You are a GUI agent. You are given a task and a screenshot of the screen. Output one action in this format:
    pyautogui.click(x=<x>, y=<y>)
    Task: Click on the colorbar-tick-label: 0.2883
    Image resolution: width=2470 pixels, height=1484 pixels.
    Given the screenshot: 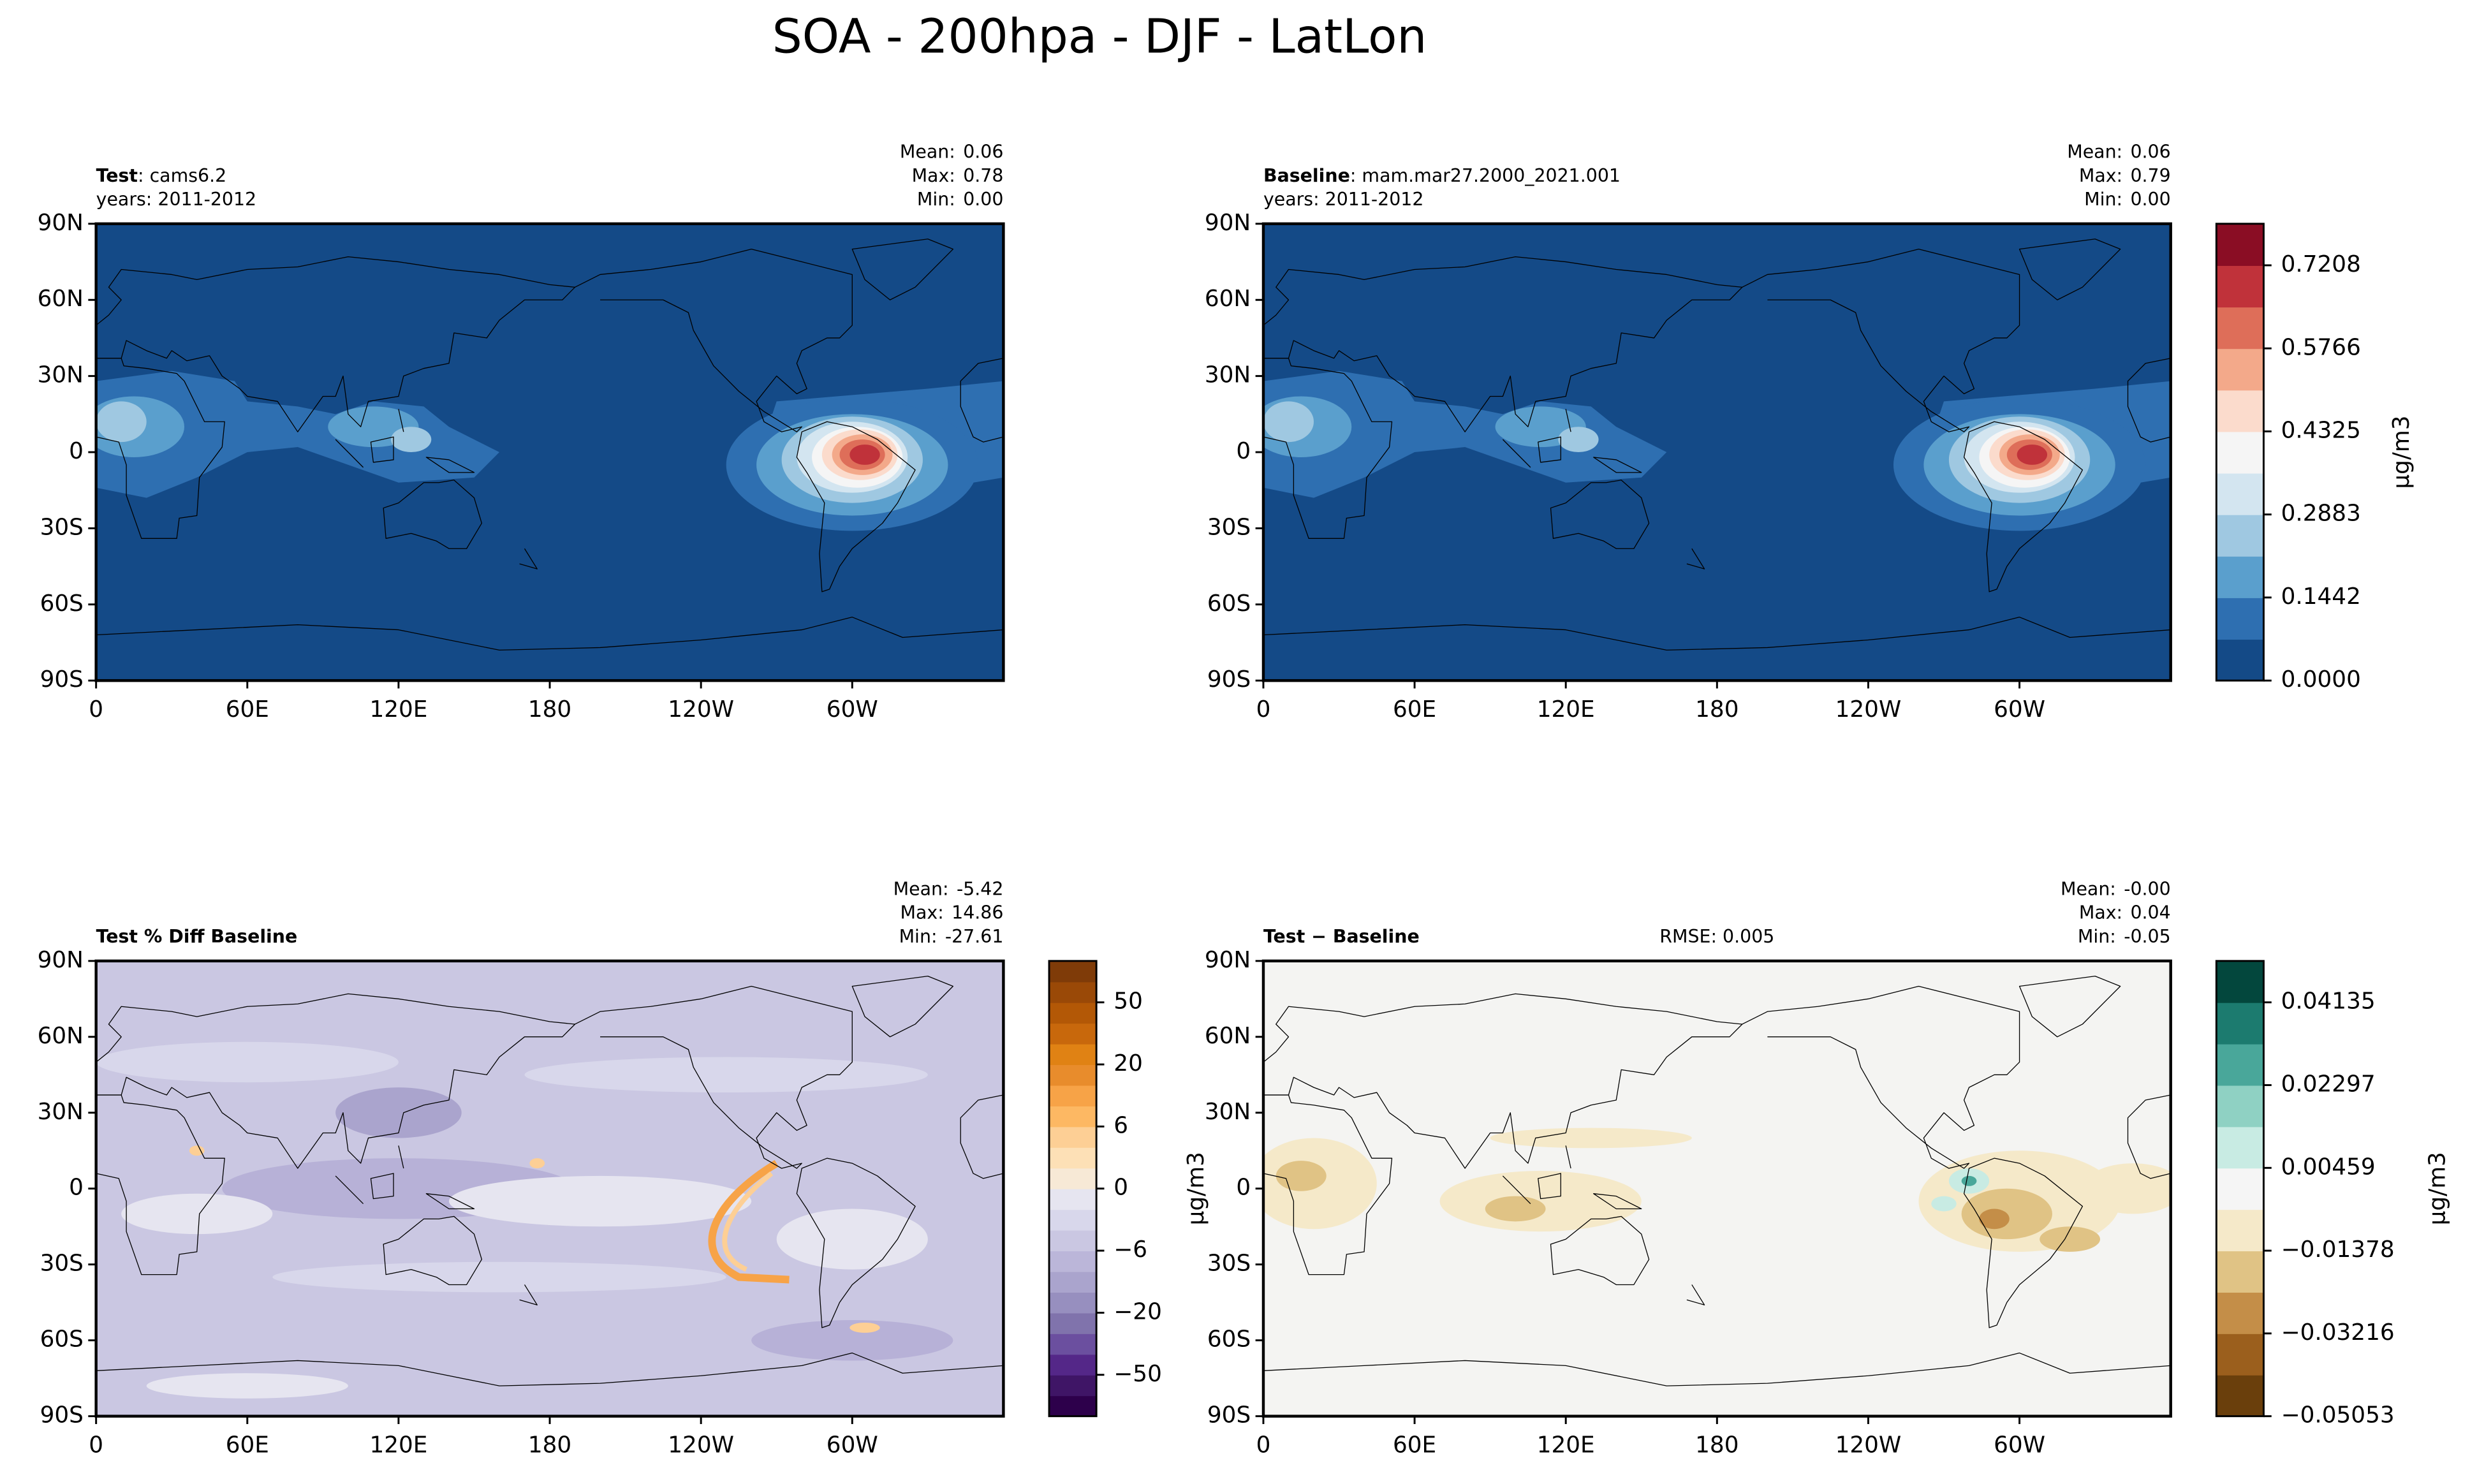 What is the action you would take?
    pyautogui.click(x=2321, y=514)
    